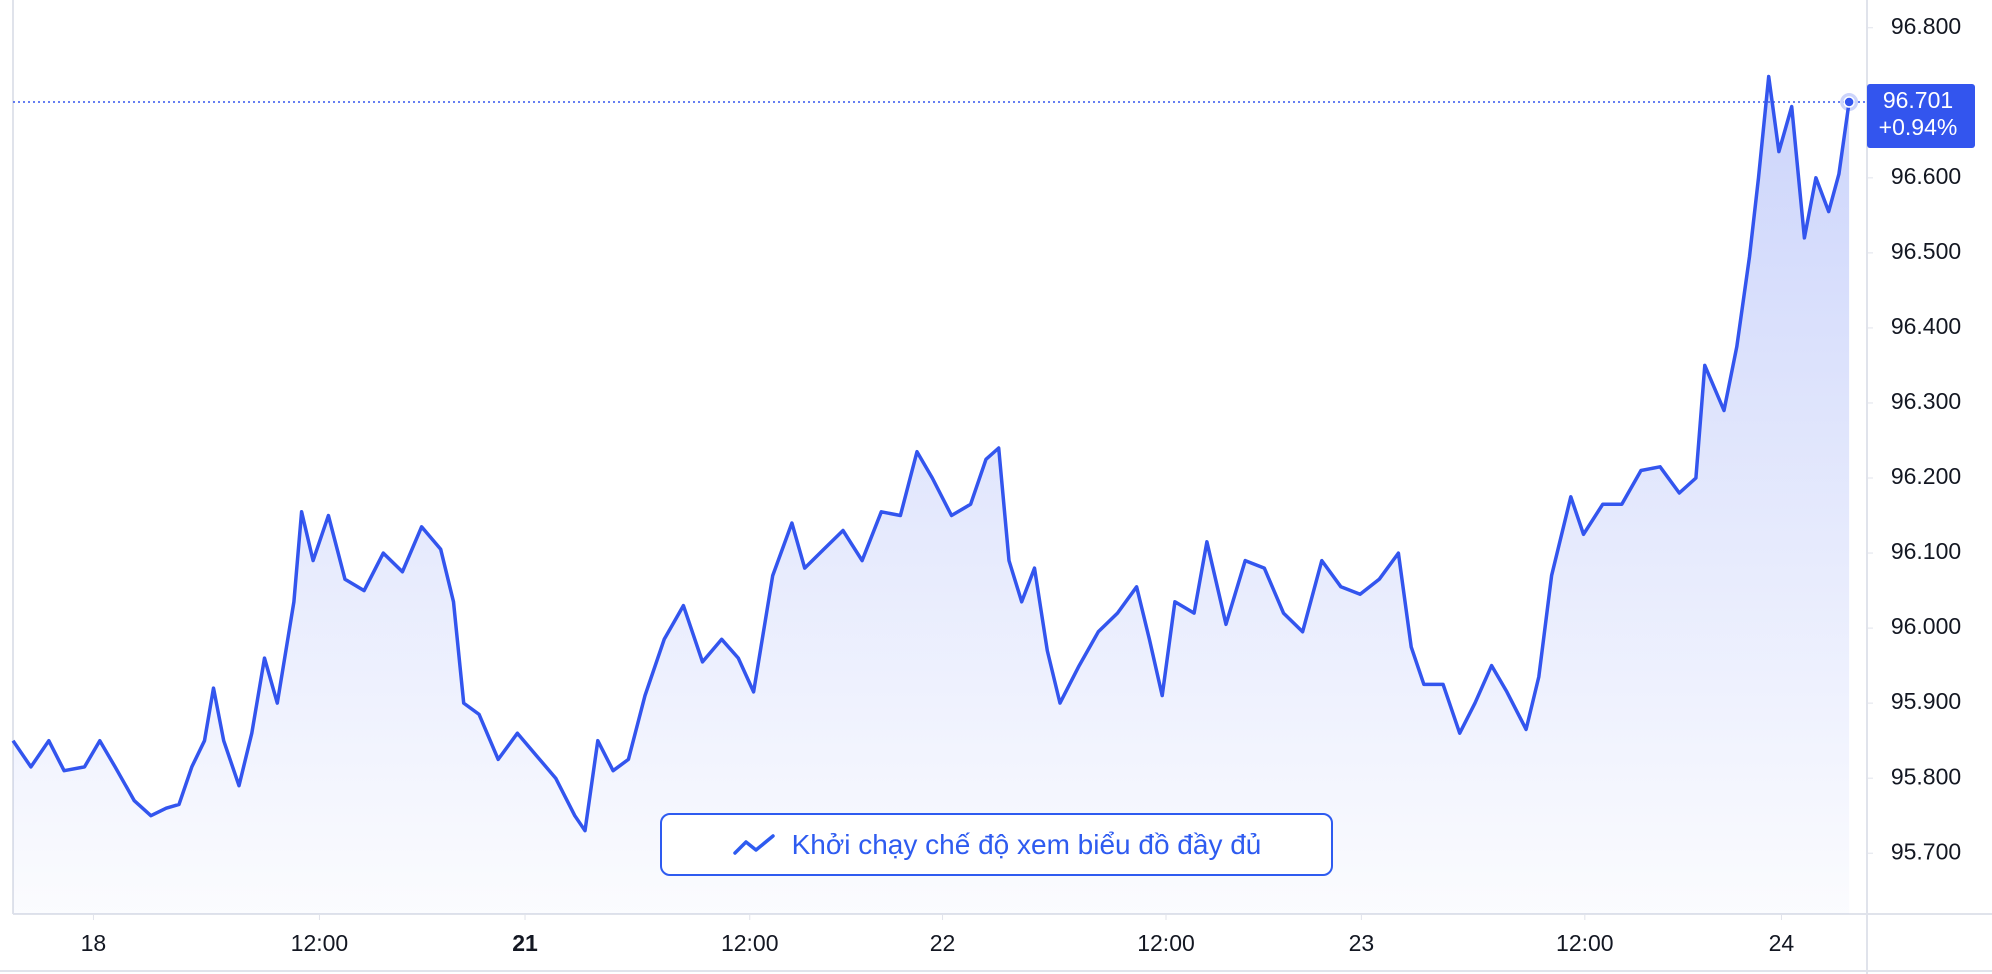 Image resolution: width=1992 pixels, height=974 pixels. I want to click on price-badge-change: +0.94%, so click(1918, 127).